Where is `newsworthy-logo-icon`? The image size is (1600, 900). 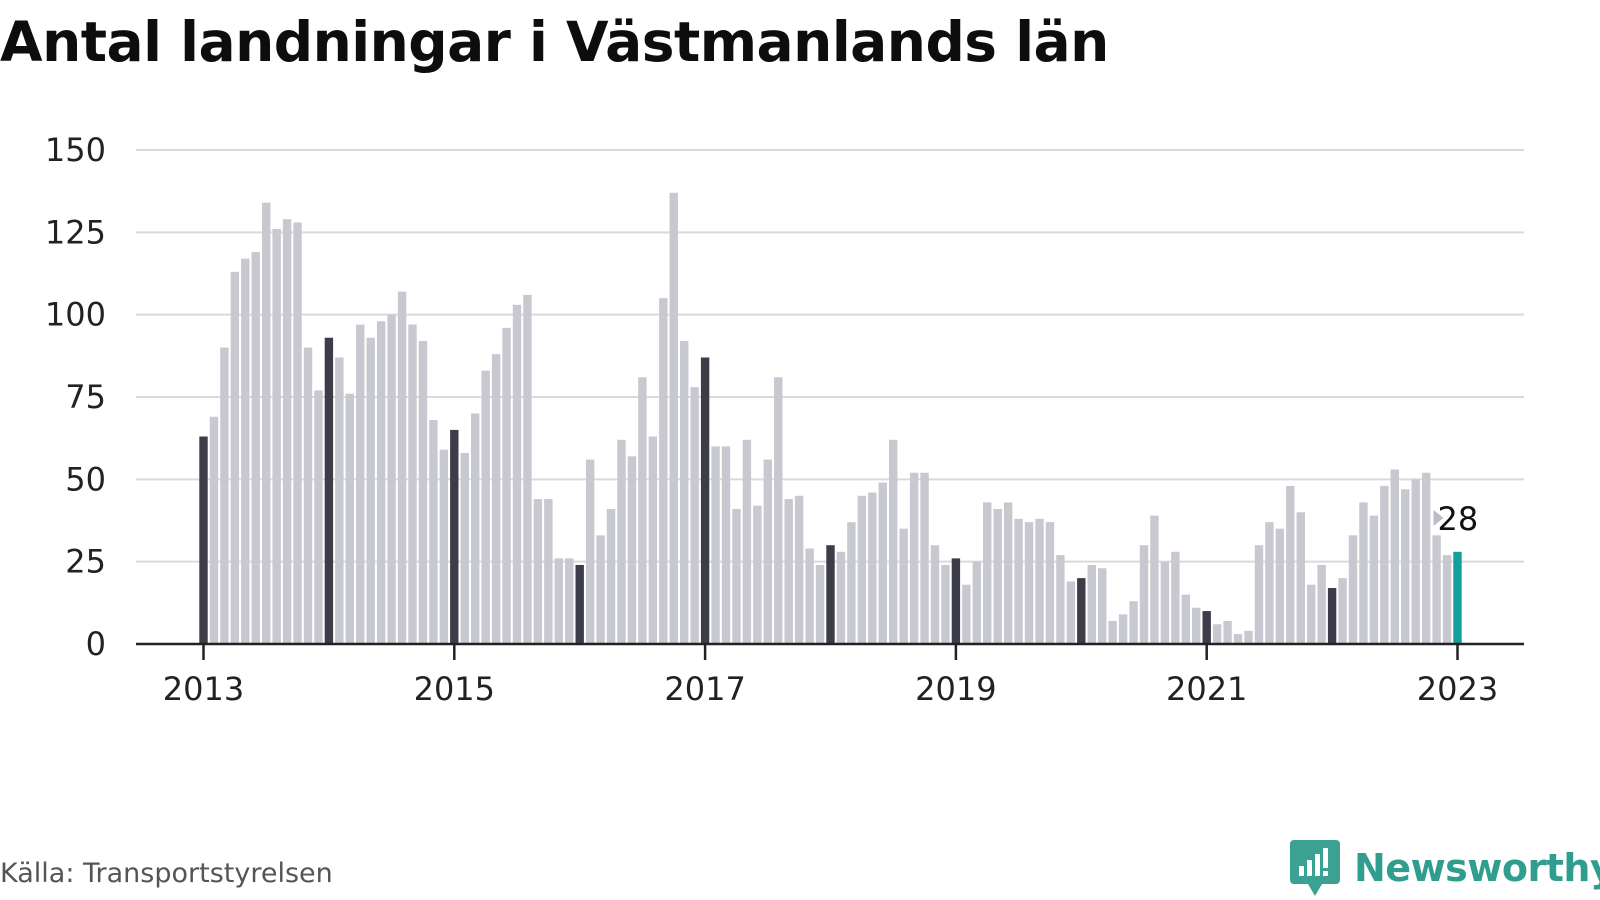
newsworthy-logo-icon is located at coordinates (1315, 868).